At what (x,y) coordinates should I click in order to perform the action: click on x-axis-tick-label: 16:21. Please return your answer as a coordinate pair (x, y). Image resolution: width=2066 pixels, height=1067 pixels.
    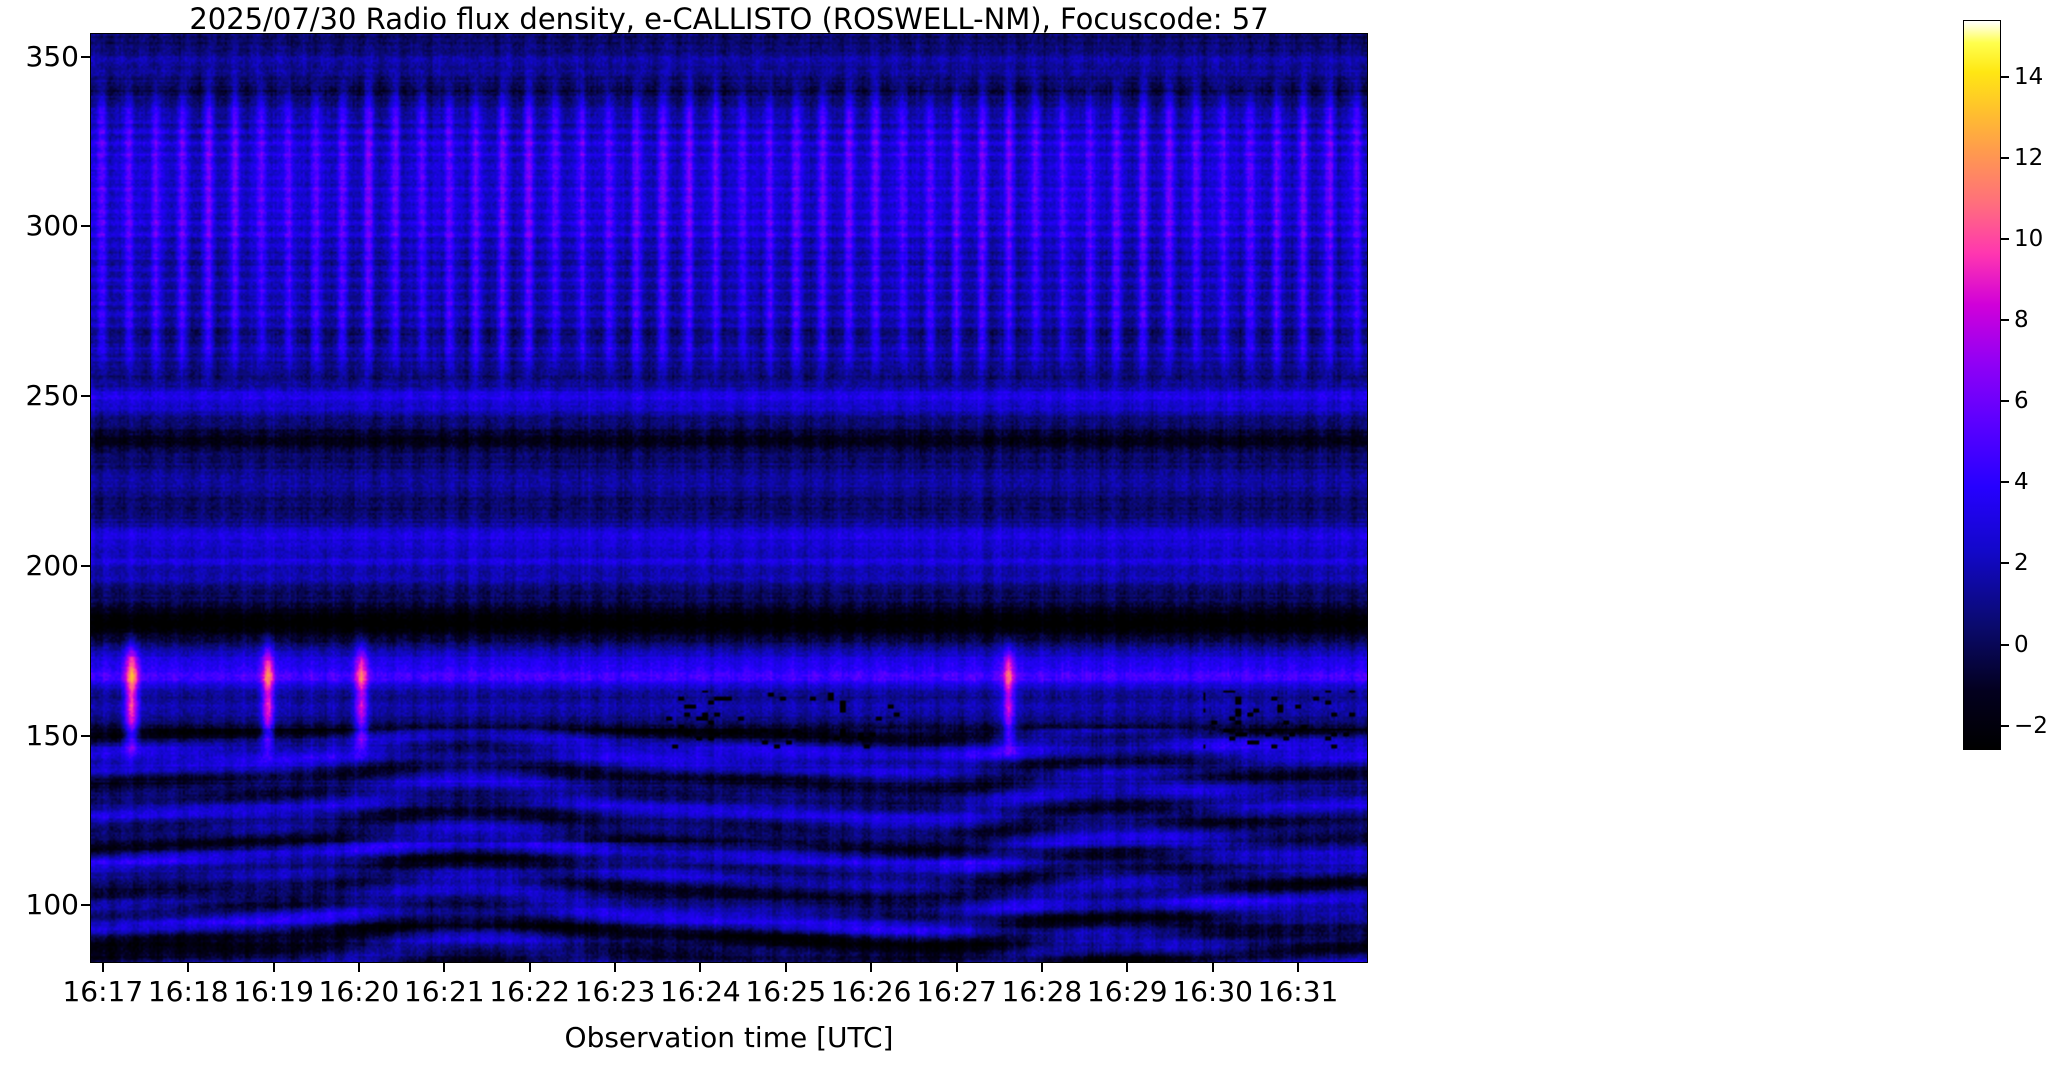
    Looking at the image, I should click on (444, 991).